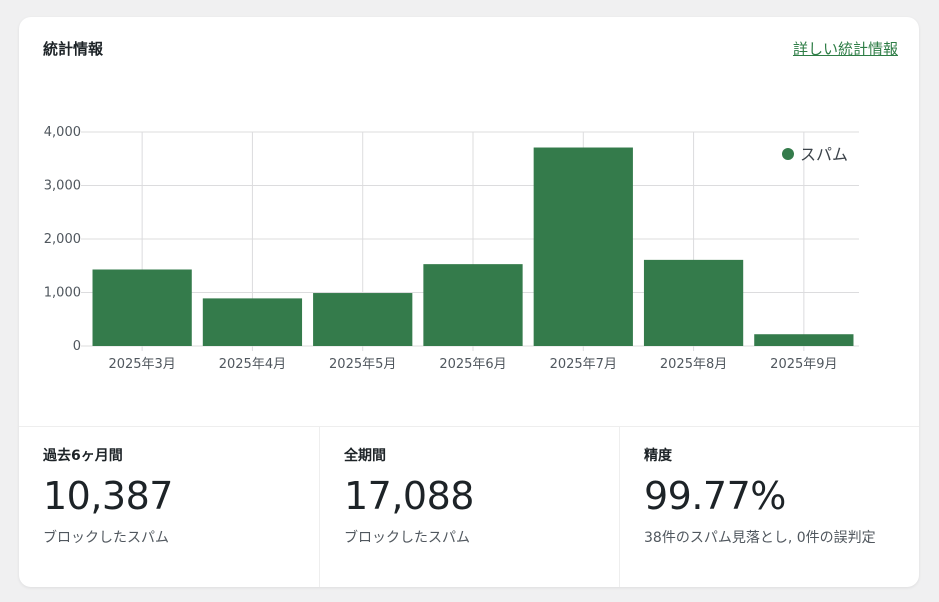  What do you see at coordinates (693, 364) in the screenshot?
I see `x-tick-label: 2025年8月` at bounding box center [693, 364].